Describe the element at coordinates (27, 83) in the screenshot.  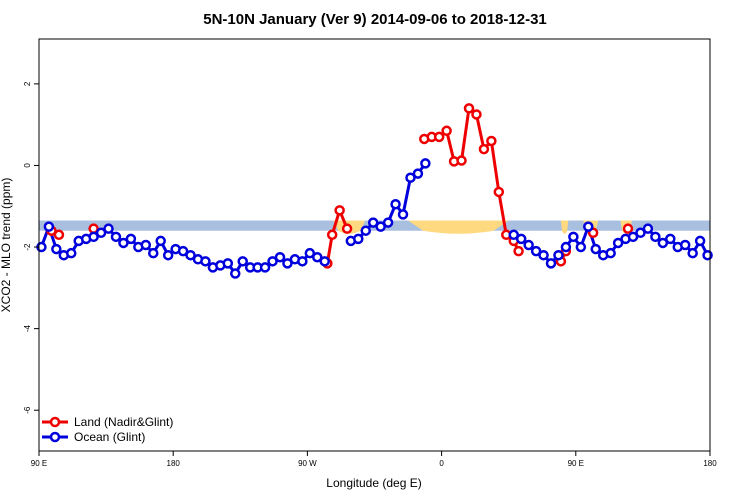
I see `y-tick-label: 2` at that location.